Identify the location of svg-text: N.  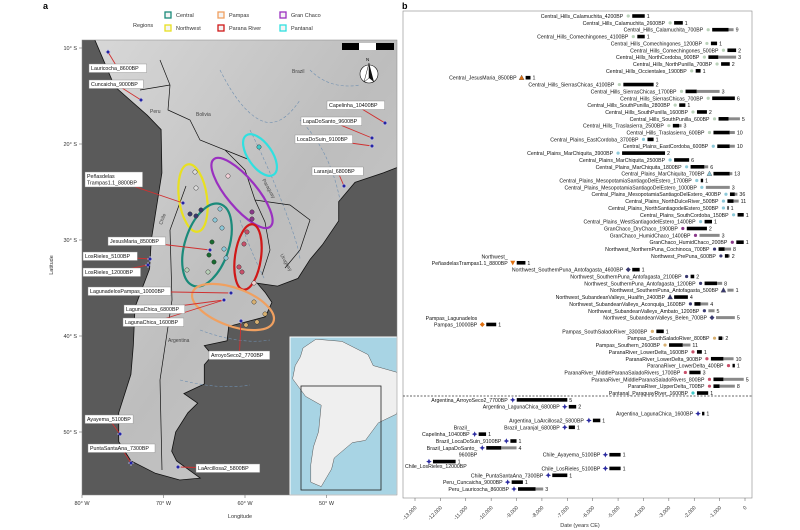
(367, 59).